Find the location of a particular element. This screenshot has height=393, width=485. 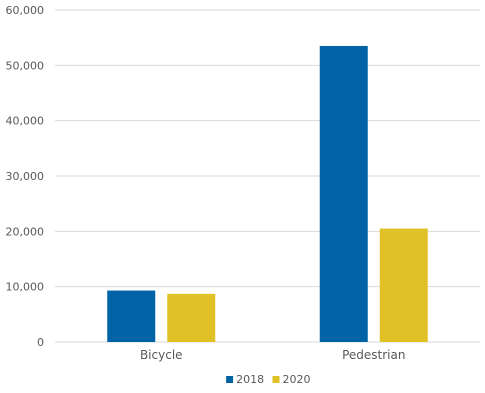

y-tick-label: 50,000 is located at coordinates (25, 65).